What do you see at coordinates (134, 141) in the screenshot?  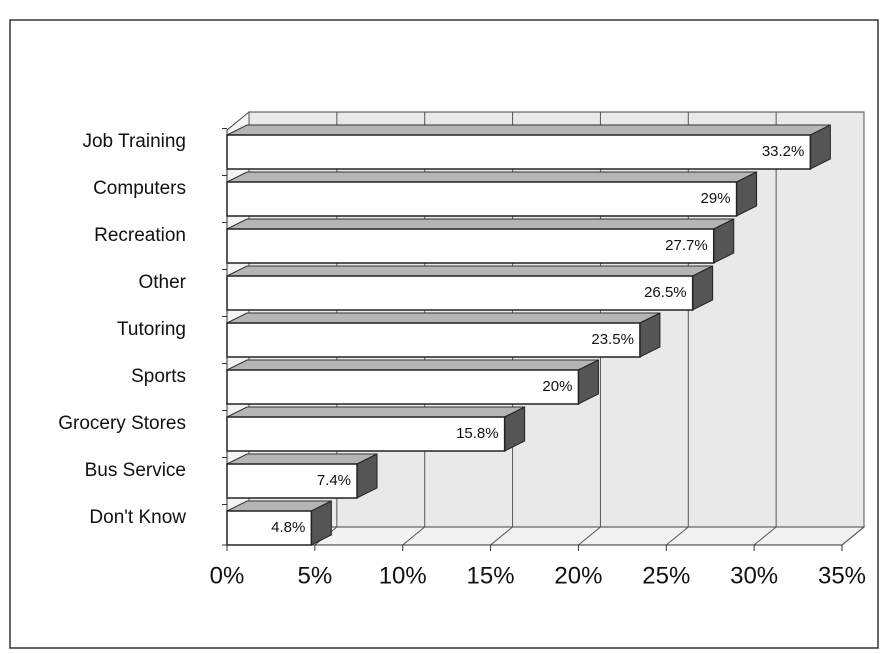 I see `y-tick-label: Job Training` at bounding box center [134, 141].